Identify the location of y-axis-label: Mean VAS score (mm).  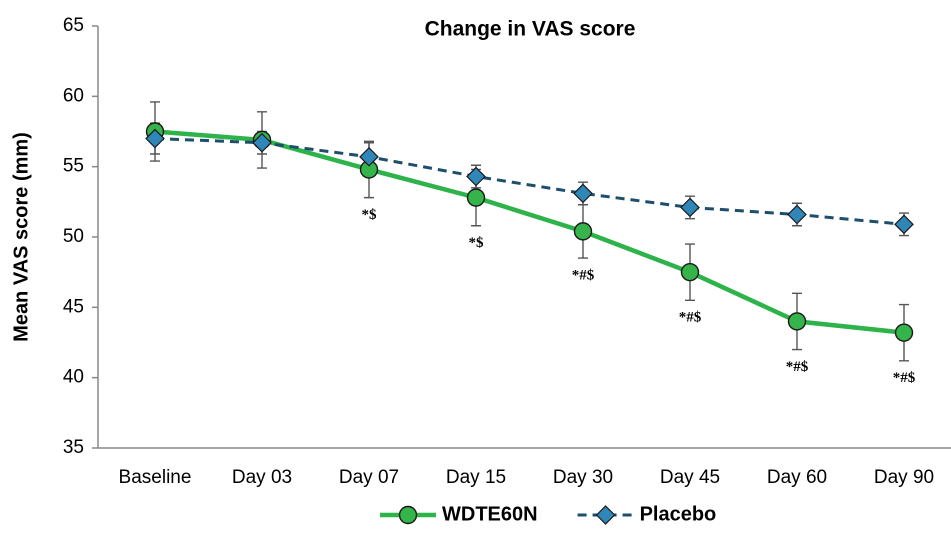
(21, 237).